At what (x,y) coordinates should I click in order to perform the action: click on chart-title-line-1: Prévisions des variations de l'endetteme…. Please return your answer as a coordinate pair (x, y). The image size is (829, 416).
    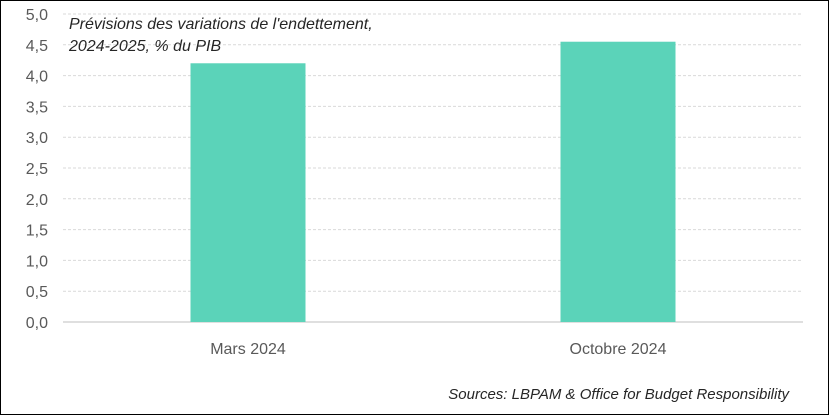
    Looking at the image, I should click on (221, 24).